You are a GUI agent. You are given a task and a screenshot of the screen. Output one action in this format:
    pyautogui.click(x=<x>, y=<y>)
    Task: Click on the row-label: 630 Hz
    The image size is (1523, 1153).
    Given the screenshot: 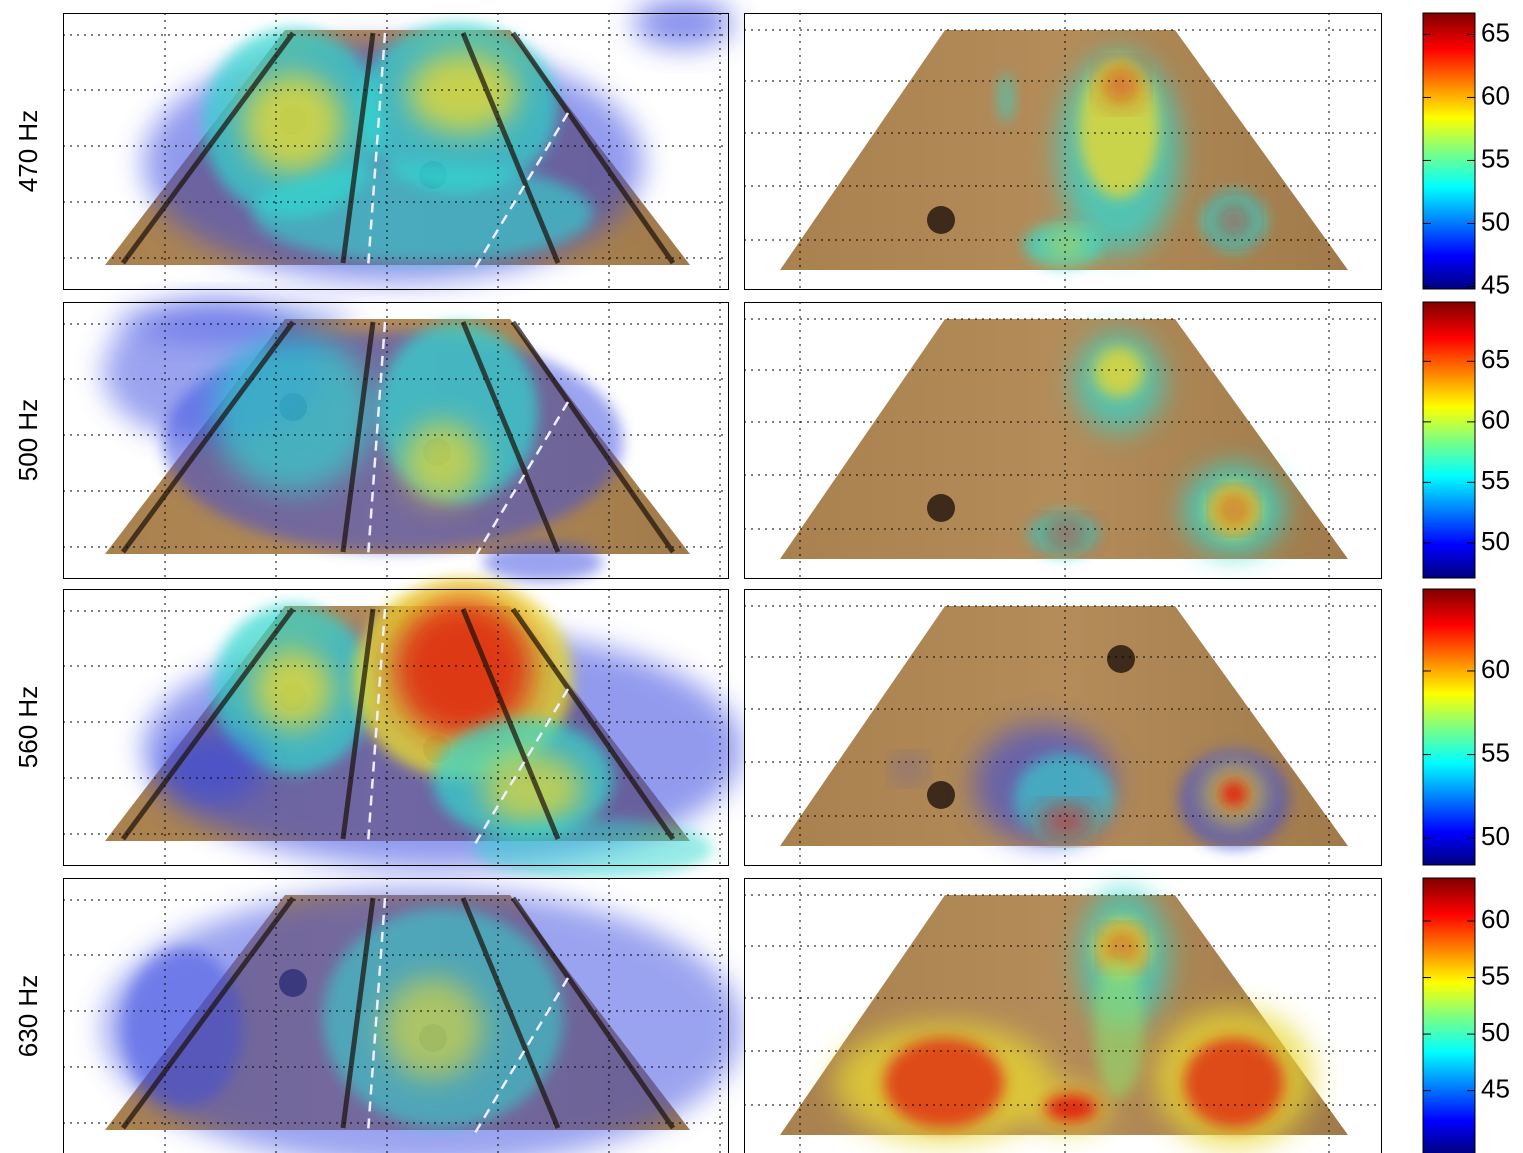 What is the action you would take?
    pyautogui.click(x=28, y=1016)
    